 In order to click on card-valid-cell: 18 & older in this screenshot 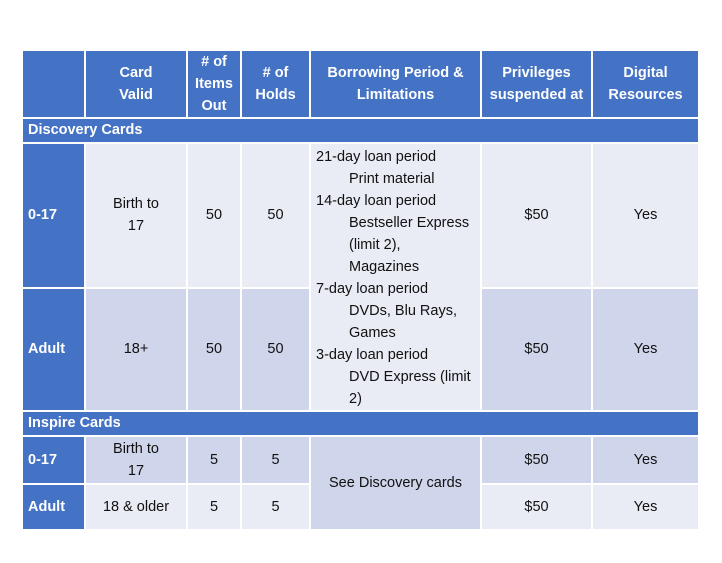, I will do `click(136, 507)`.